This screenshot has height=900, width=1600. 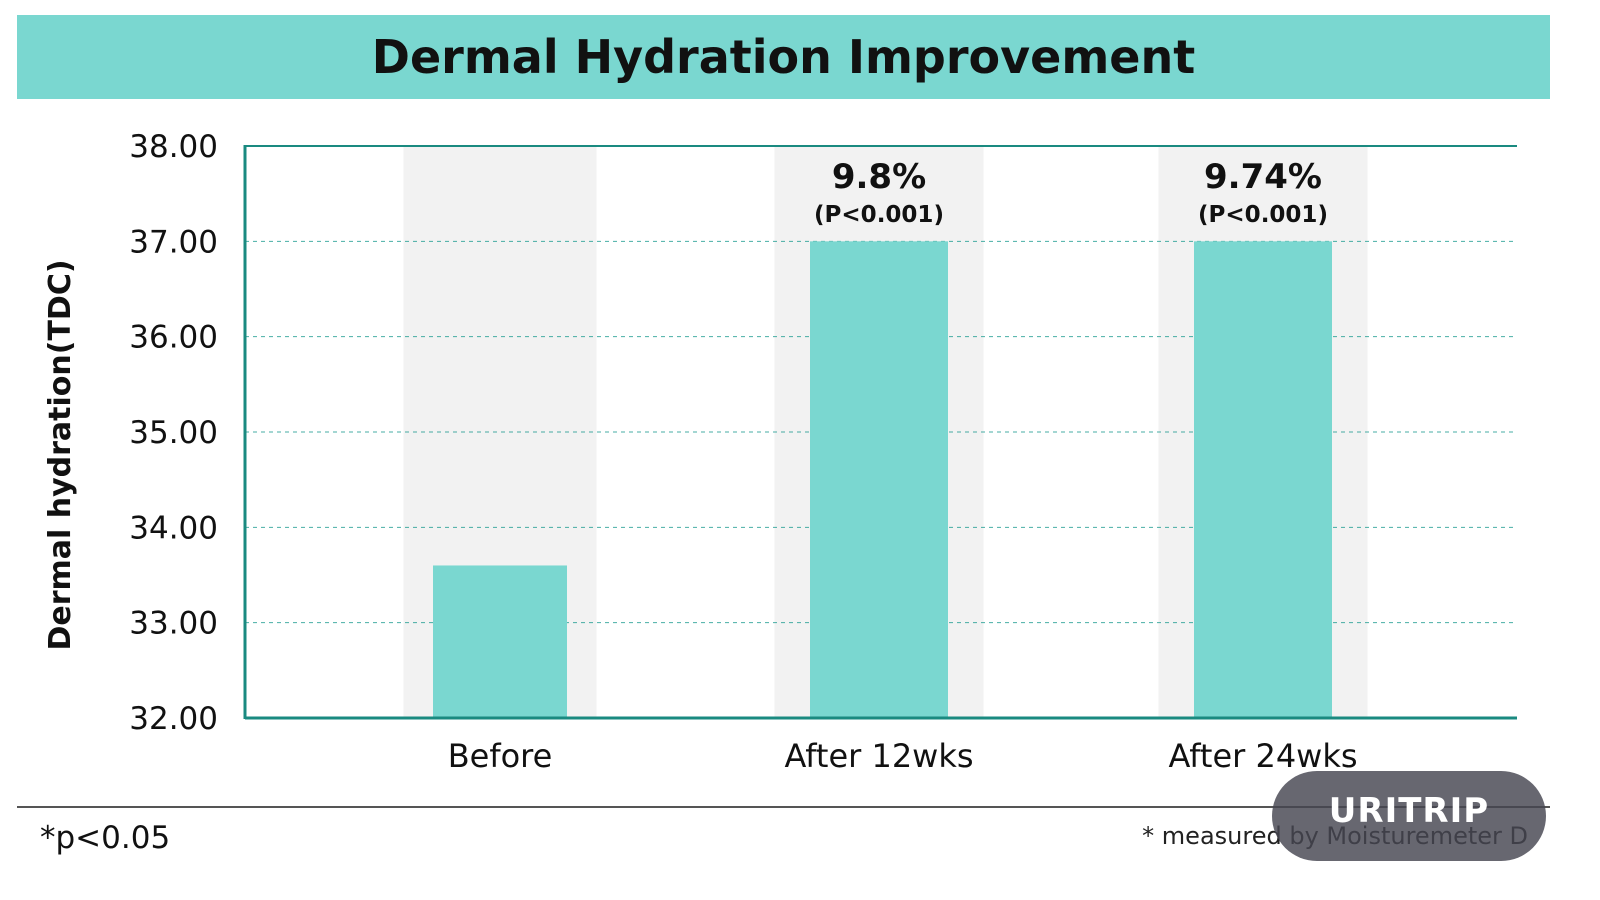 What do you see at coordinates (878, 756) in the screenshot?
I see `x-tick-label: After 12wks` at bounding box center [878, 756].